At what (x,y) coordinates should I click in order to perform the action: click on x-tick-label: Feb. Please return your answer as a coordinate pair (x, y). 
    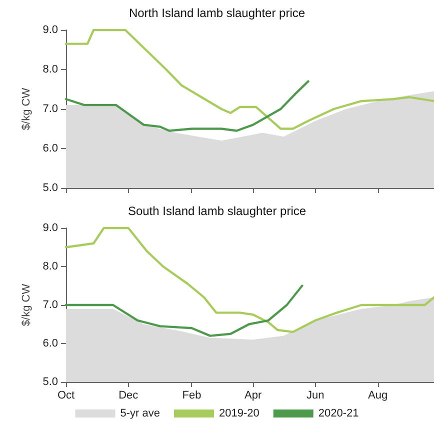
    Looking at the image, I should click on (192, 396).